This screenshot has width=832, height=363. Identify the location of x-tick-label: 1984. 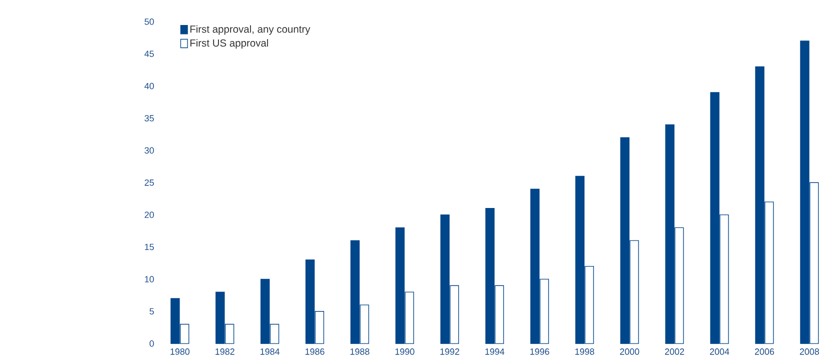
(270, 351).